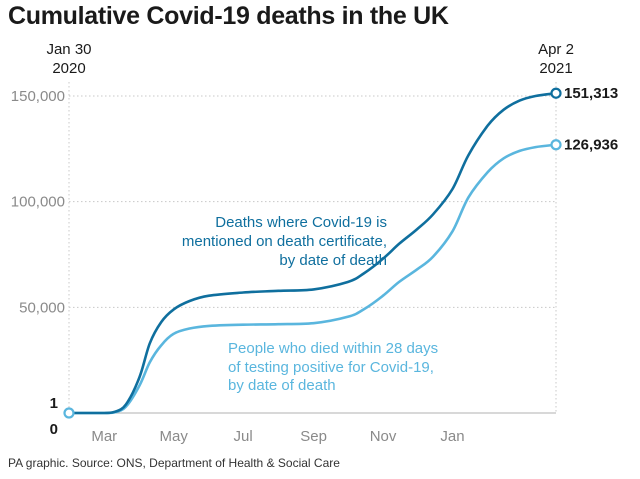 The width and height of the screenshot is (640, 479). Describe the element at coordinates (556, 145) in the screenshot. I see `series-end-marker-28days` at that location.